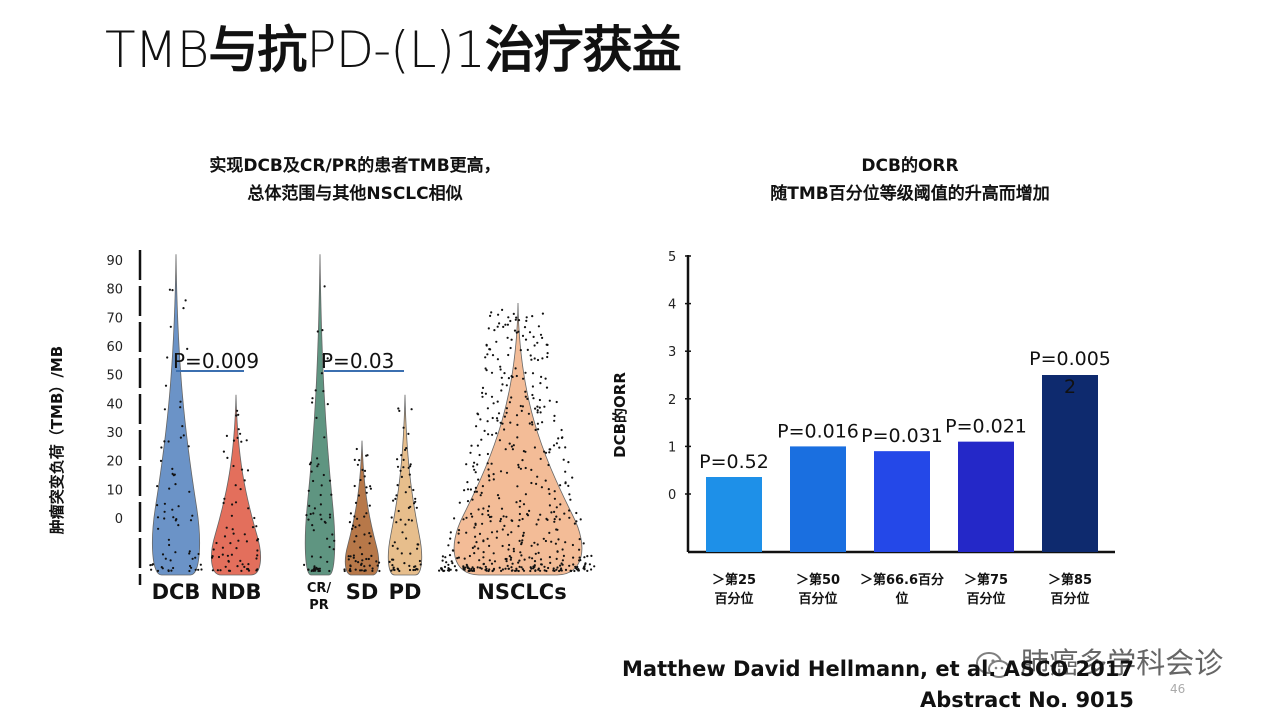 This screenshot has width=1280, height=720. What do you see at coordinates (405, 485) in the screenshot?
I see `violin-body` at bounding box center [405, 485].